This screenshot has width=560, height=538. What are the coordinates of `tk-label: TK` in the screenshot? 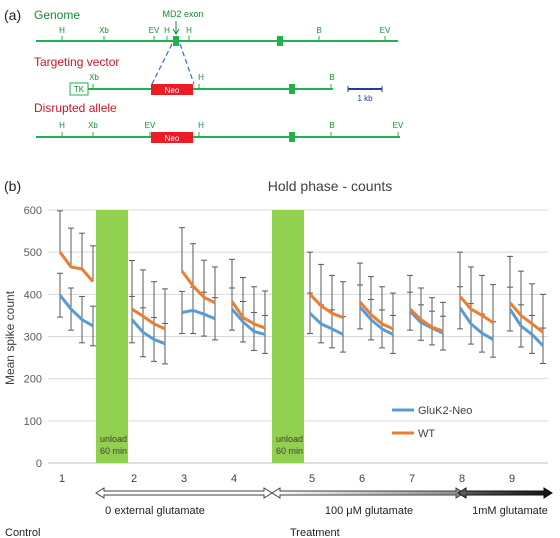 It's located at (79, 89).